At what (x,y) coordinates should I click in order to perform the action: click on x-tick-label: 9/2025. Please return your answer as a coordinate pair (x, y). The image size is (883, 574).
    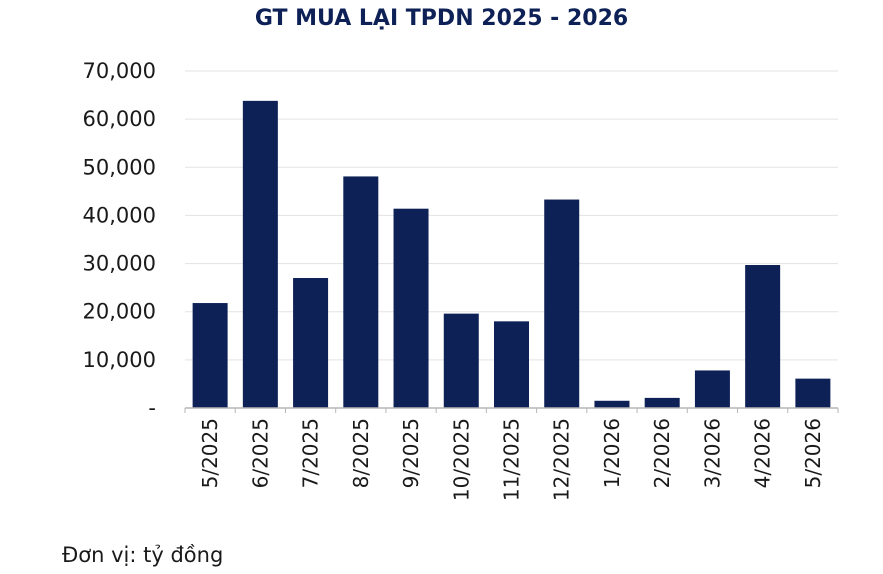
    Looking at the image, I should click on (411, 453).